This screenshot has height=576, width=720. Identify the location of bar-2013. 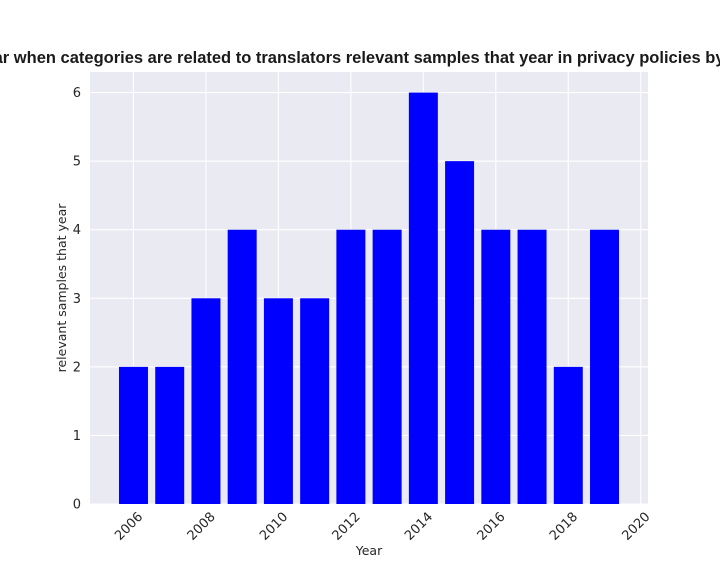
(387, 366).